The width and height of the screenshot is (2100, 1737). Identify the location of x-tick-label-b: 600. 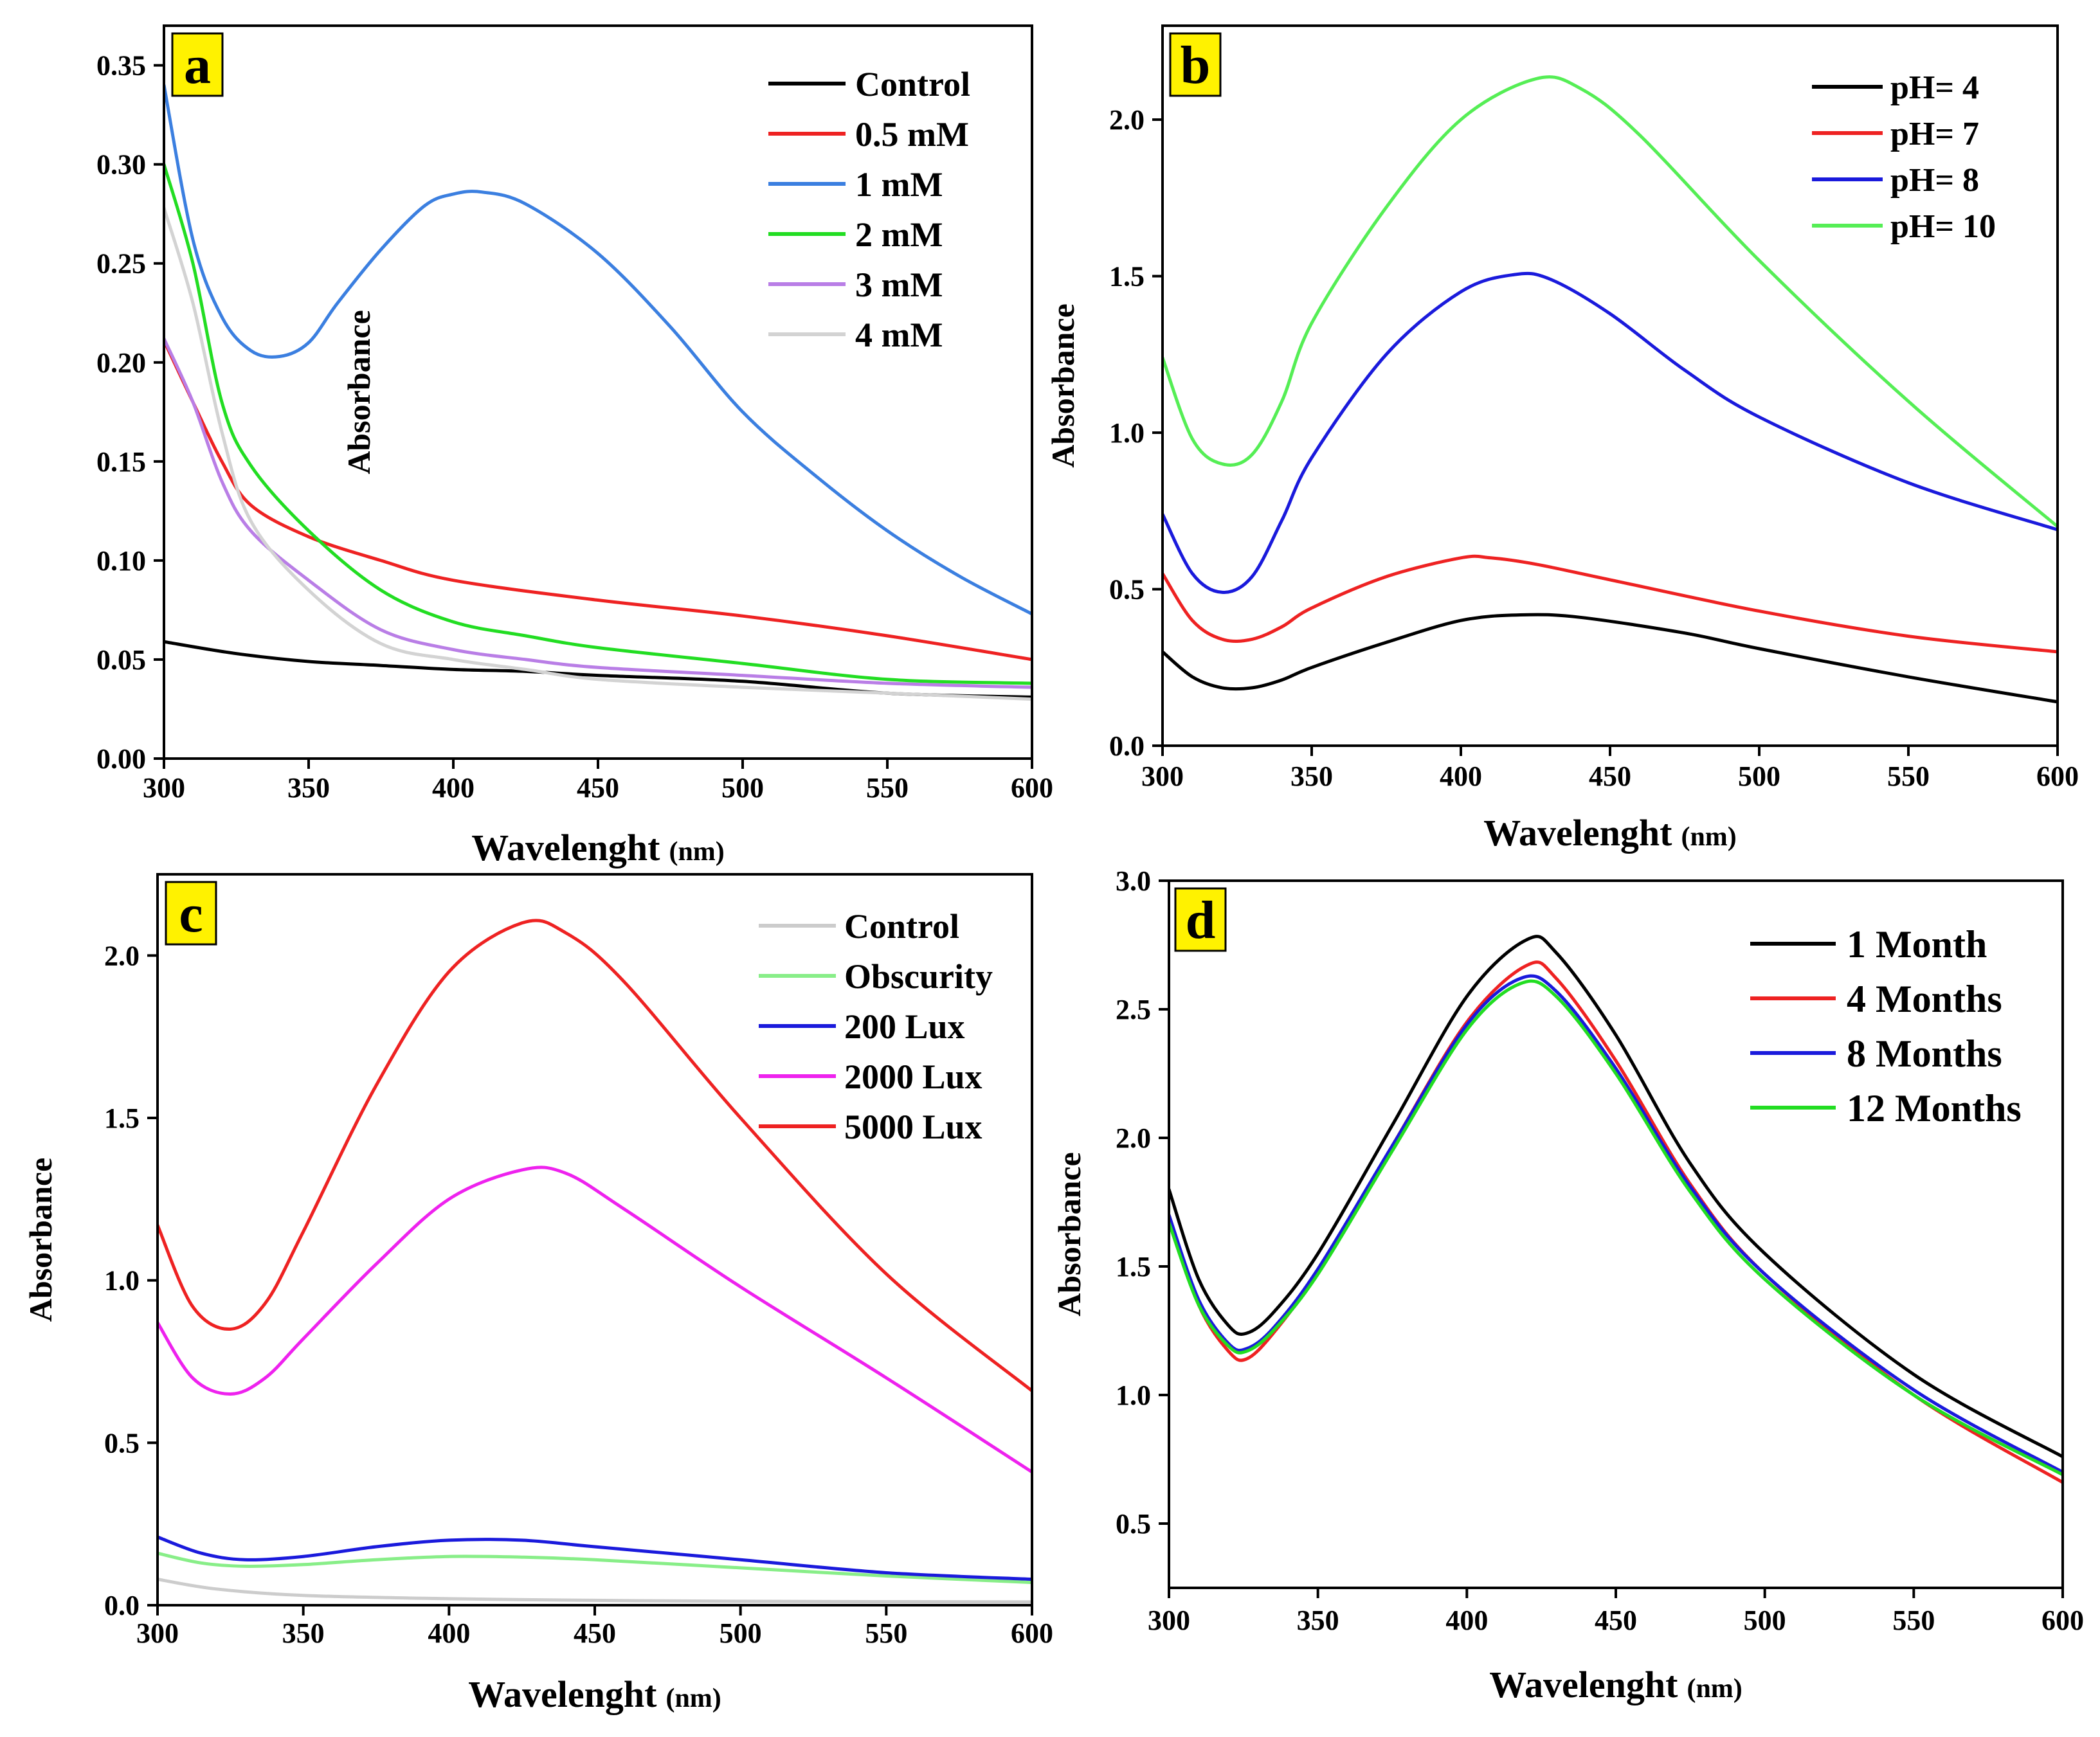
(2057, 776).